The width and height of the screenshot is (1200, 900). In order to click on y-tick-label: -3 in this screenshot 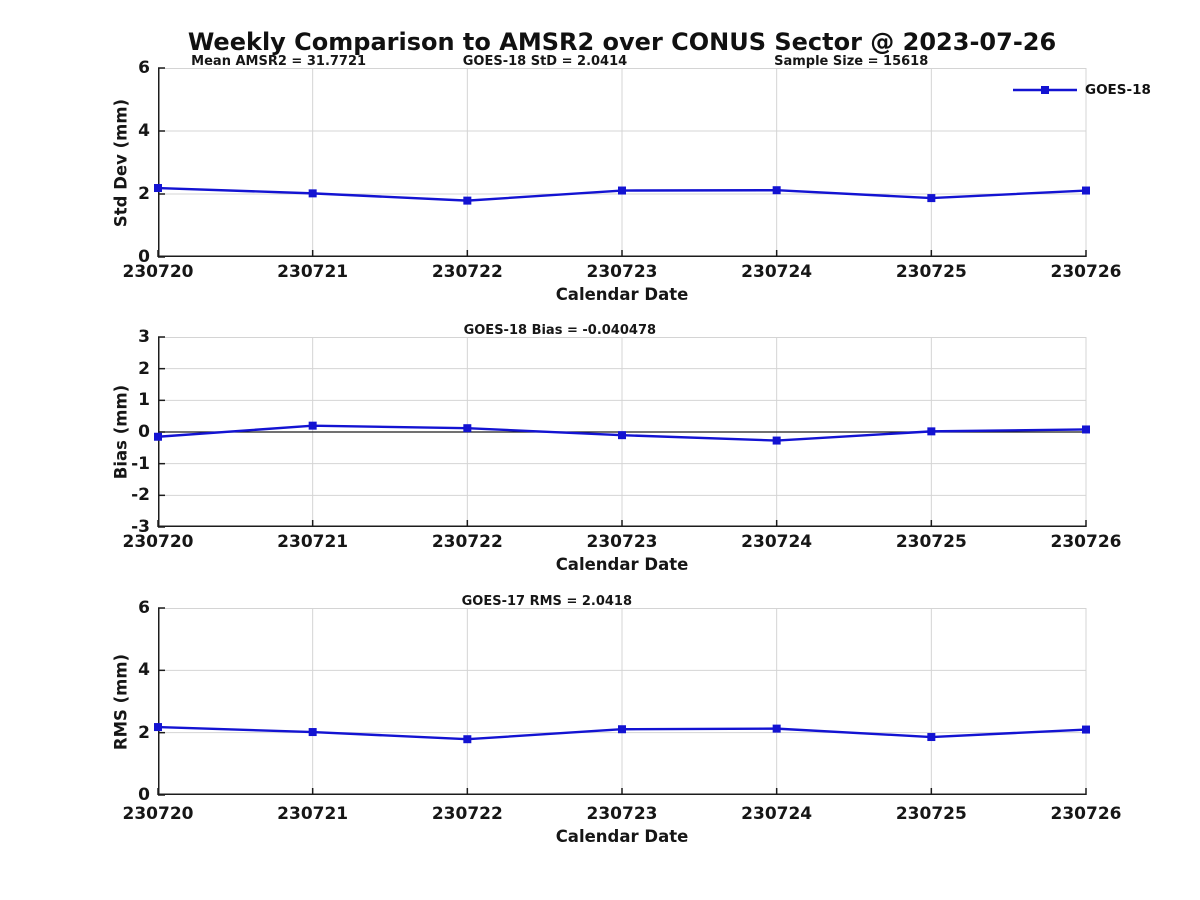, I will do `click(140, 527)`.